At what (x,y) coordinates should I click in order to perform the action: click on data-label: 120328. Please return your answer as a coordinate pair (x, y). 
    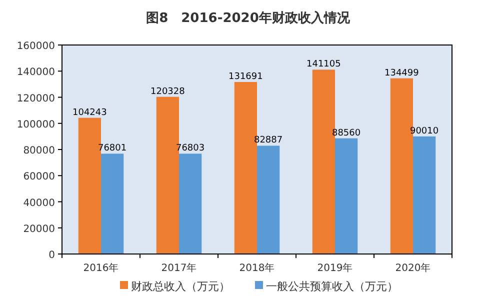
    Looking at the image, I should click on (168, 91).